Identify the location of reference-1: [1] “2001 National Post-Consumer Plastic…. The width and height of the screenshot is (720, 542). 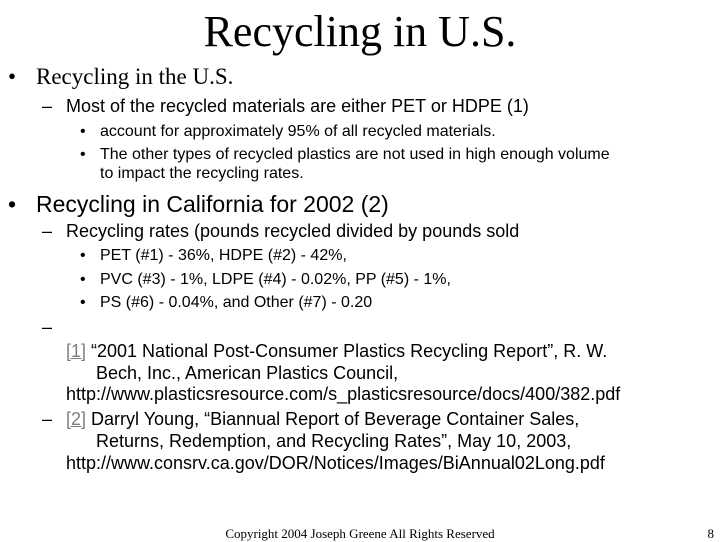
(336, 351).